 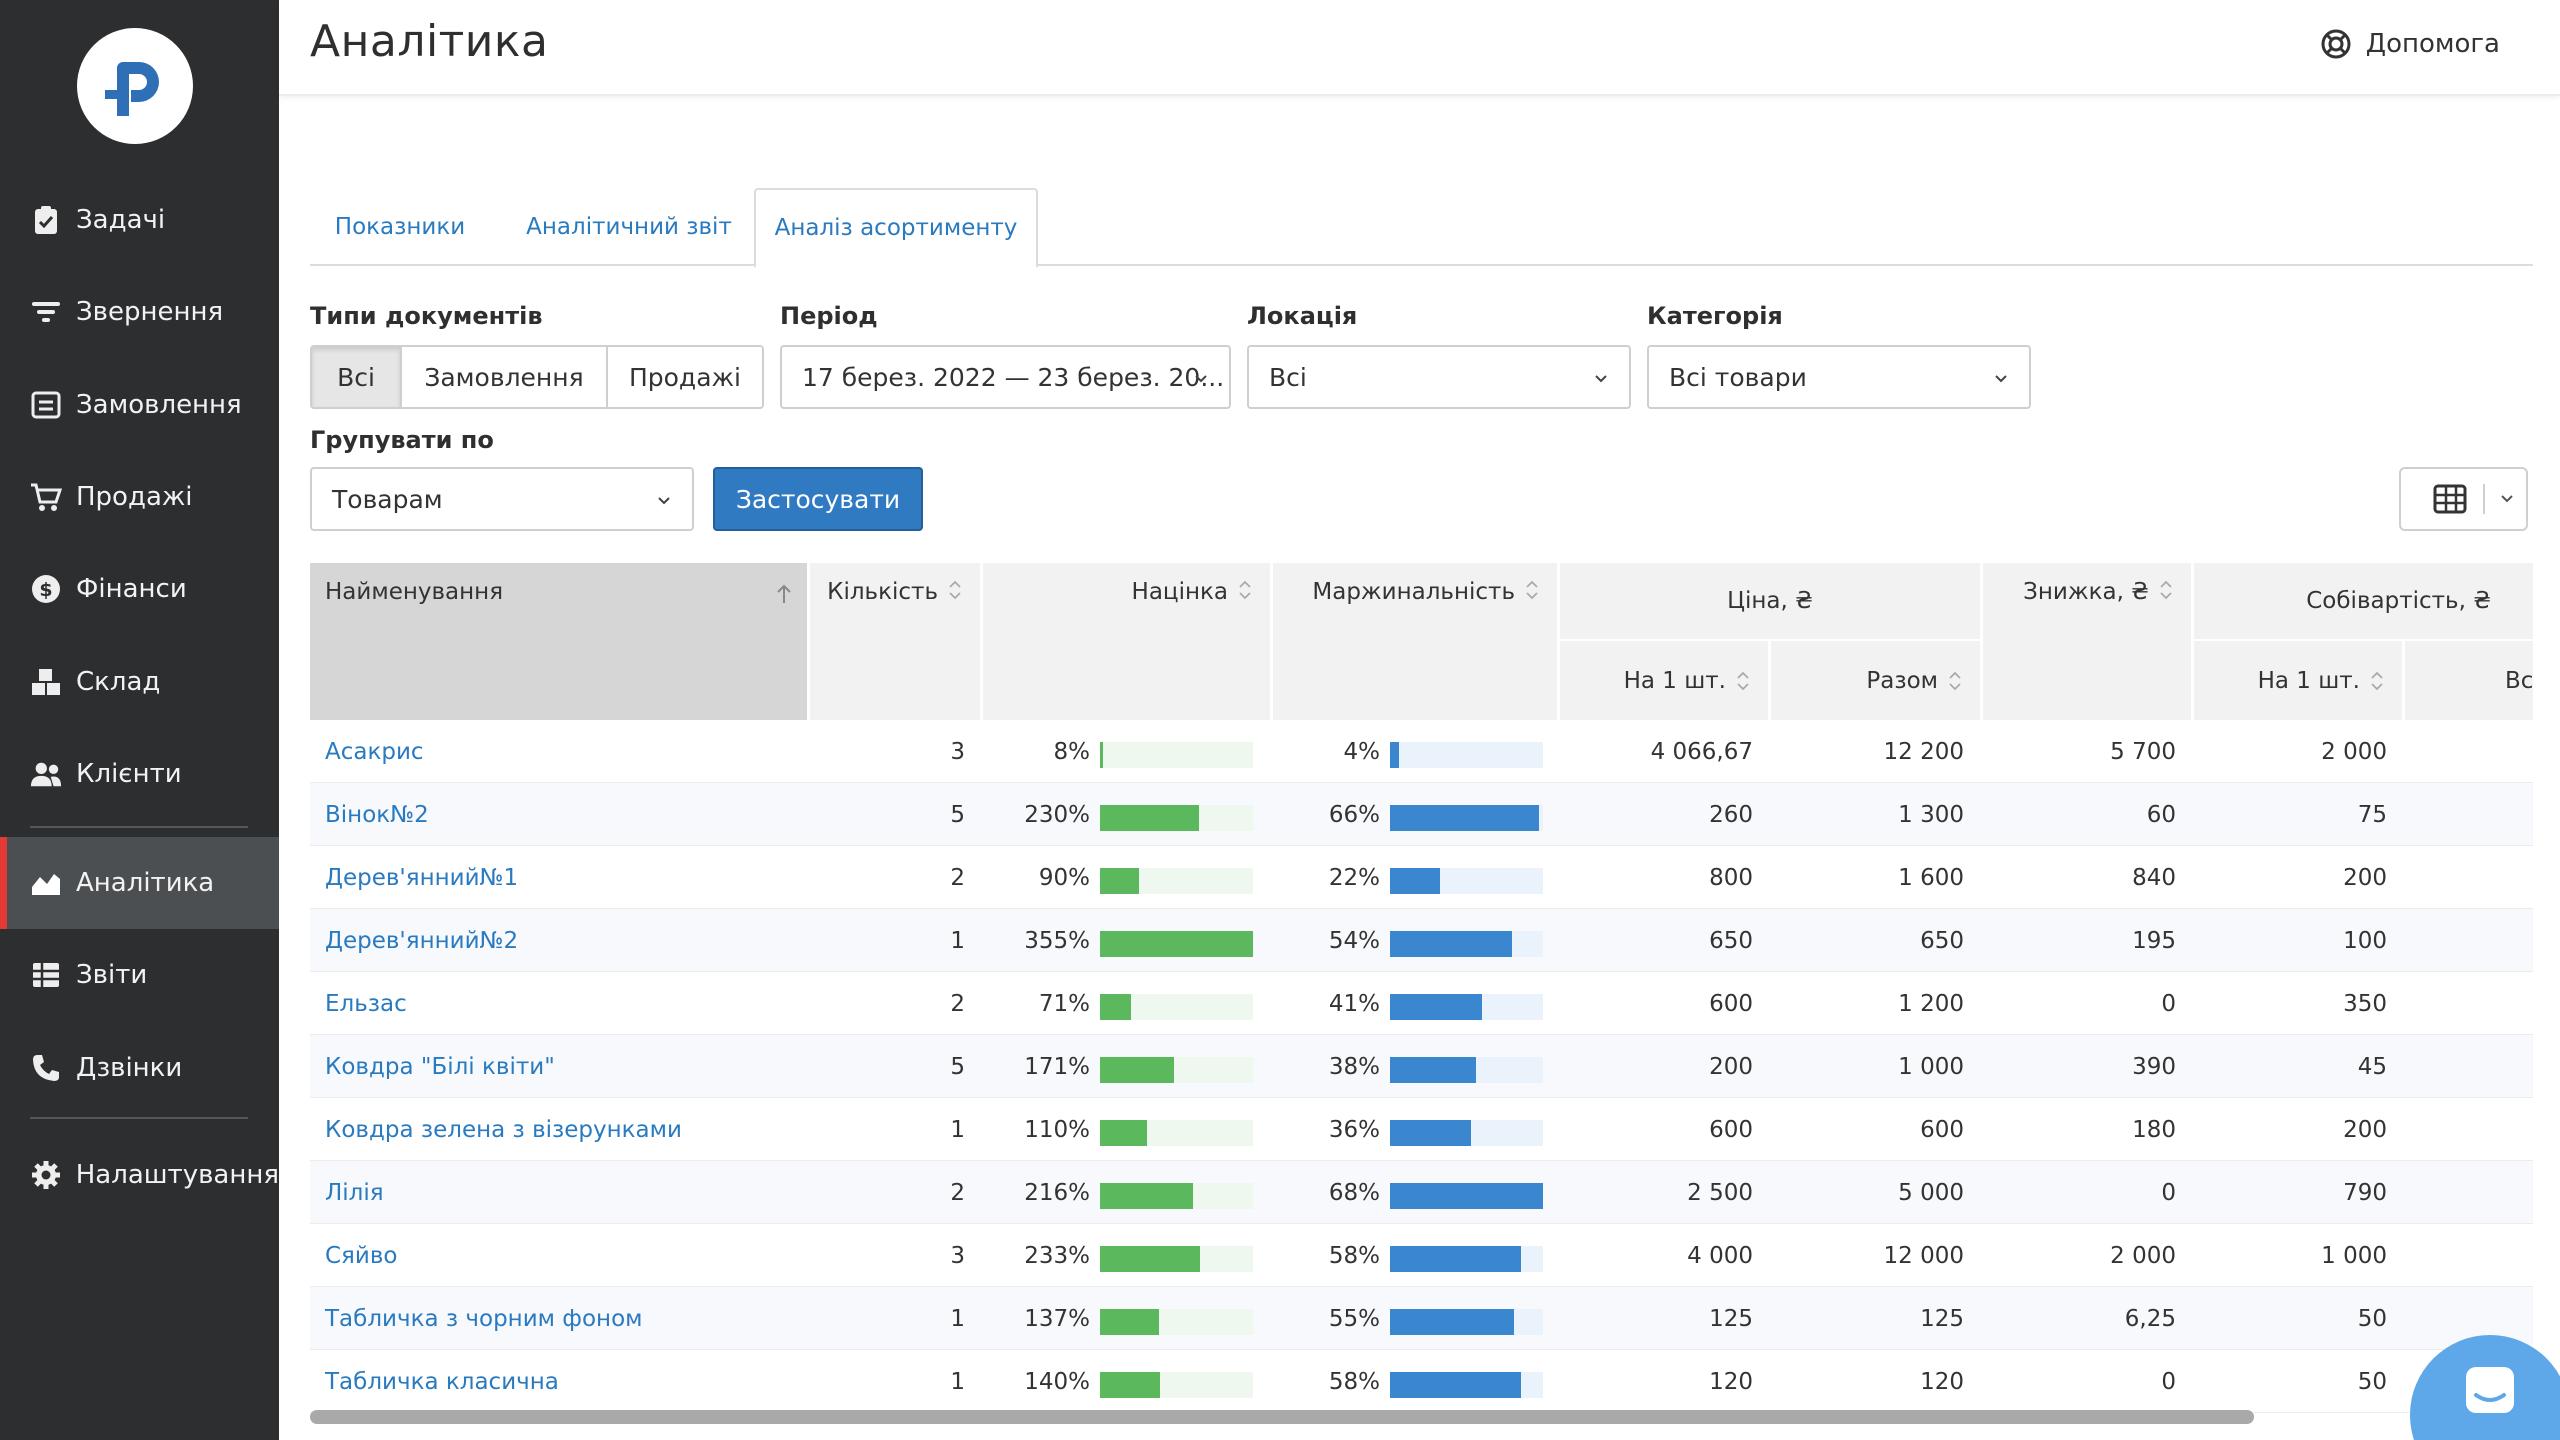 I want to click on doc-type-sales: Продажі, so click(x=685, y=377).